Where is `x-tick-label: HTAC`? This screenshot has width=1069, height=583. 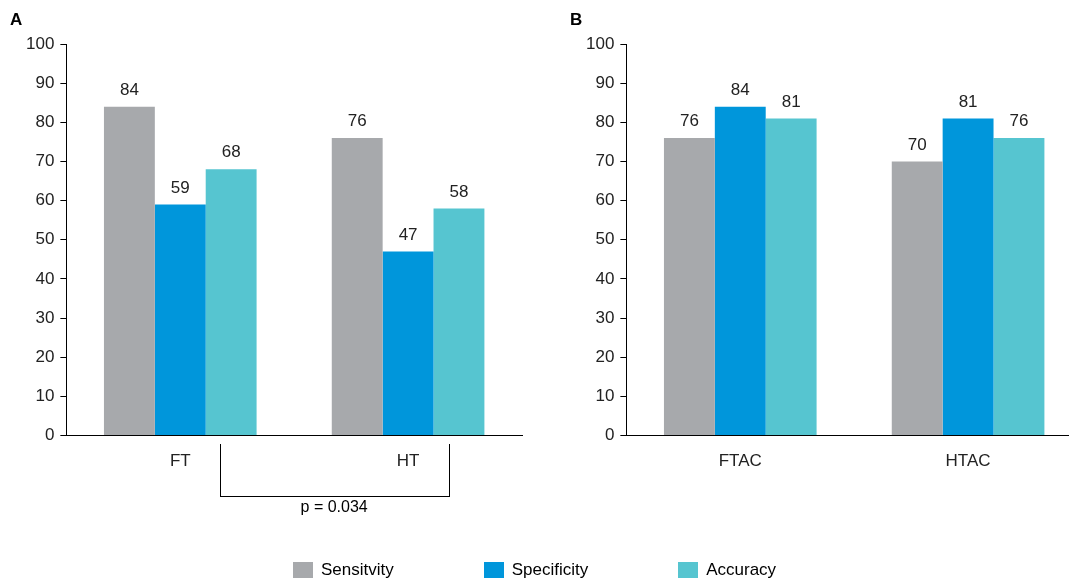 x-tick-label: HTAC is located at coordinates (968, 461).